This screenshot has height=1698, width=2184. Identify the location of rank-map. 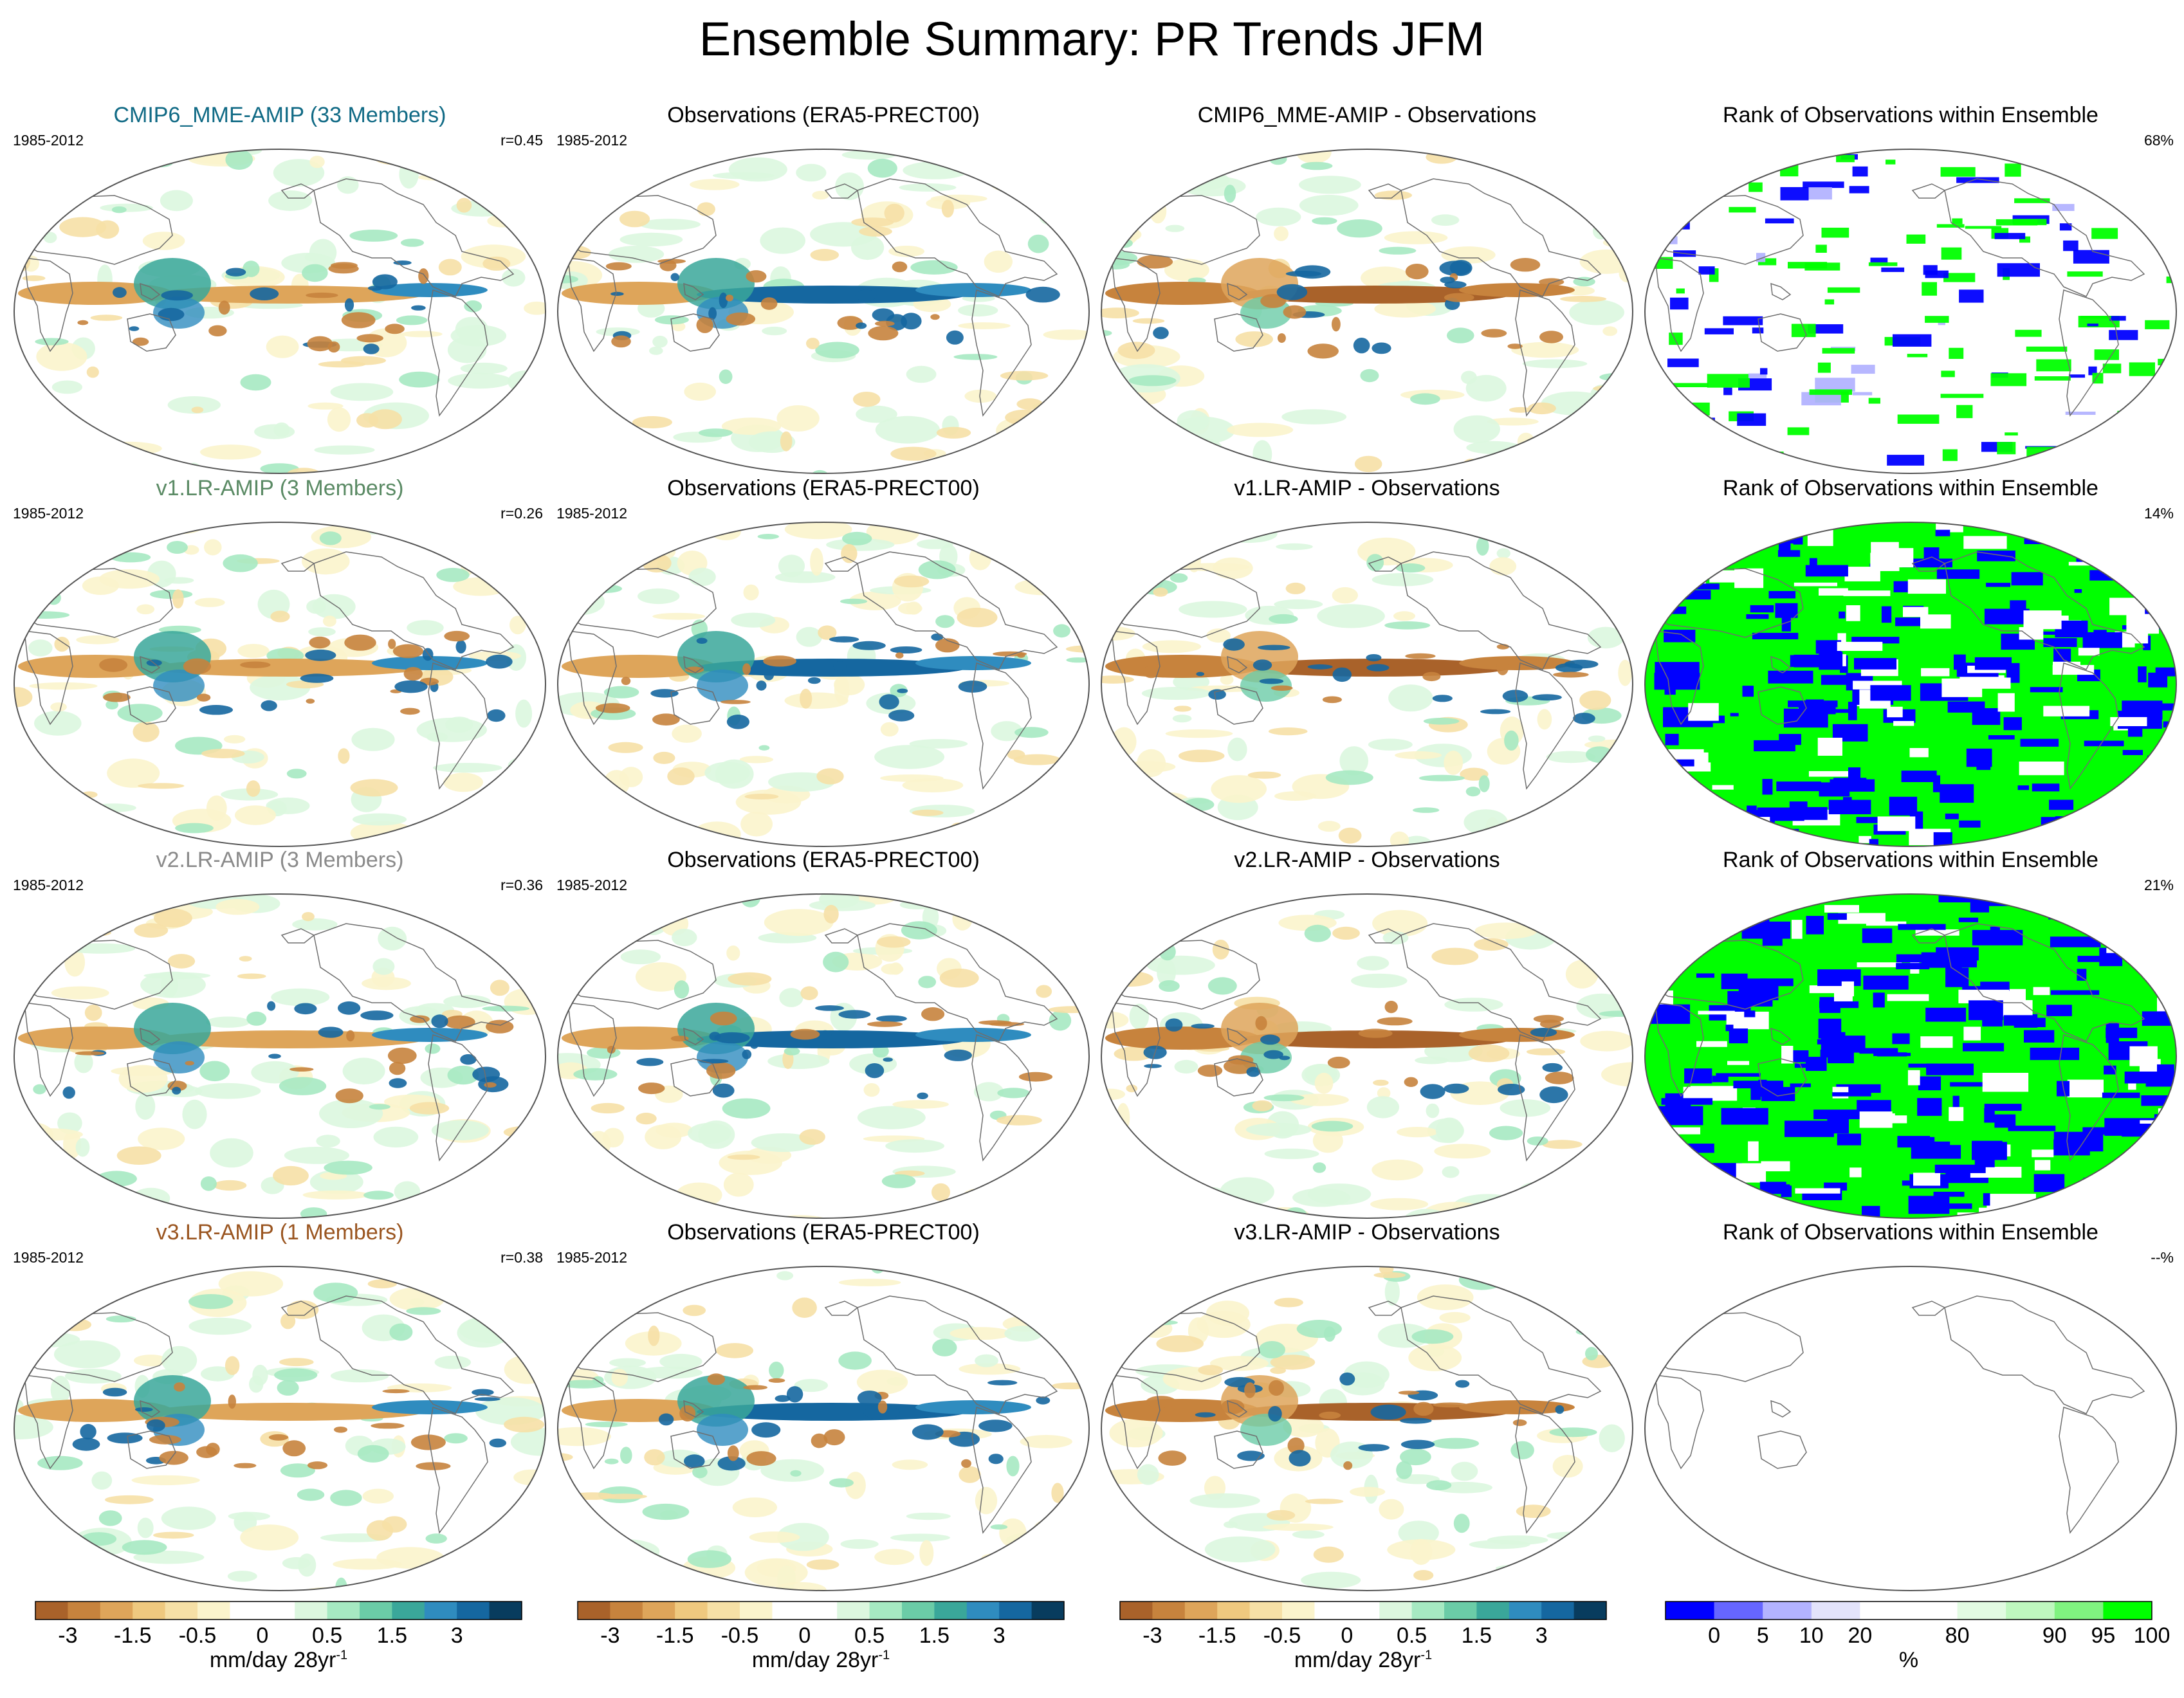
(1910, 684).